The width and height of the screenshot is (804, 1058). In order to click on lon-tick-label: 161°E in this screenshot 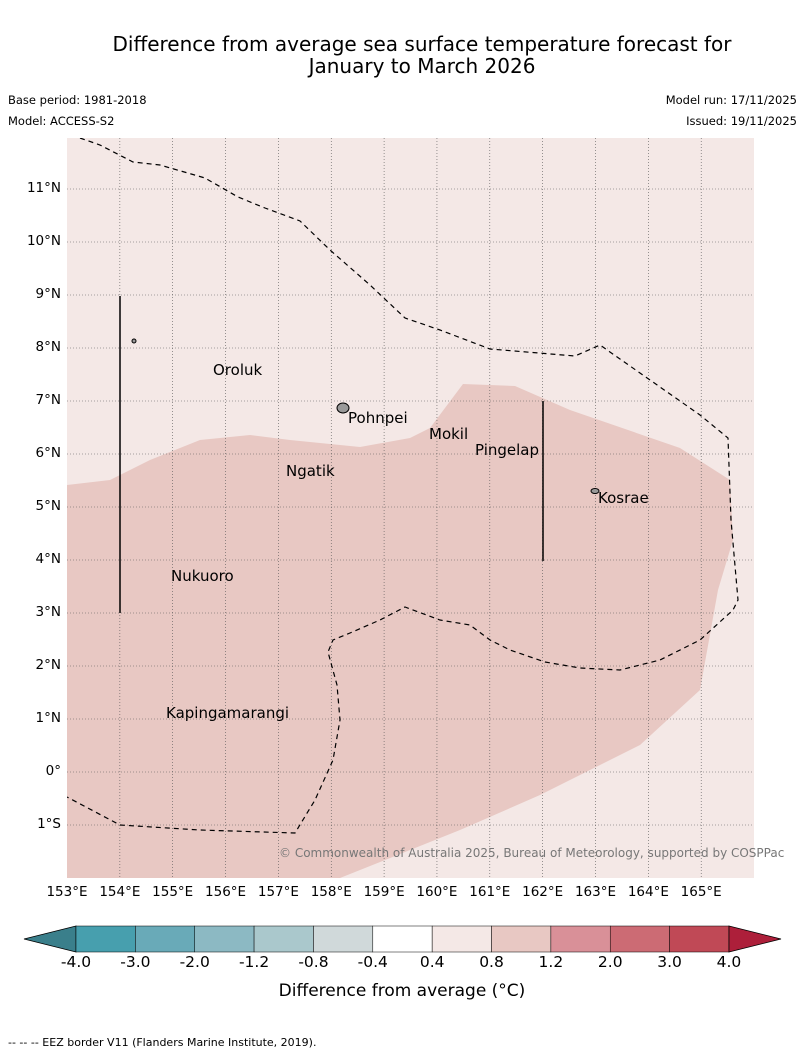, I will do `click(490, 892)`.